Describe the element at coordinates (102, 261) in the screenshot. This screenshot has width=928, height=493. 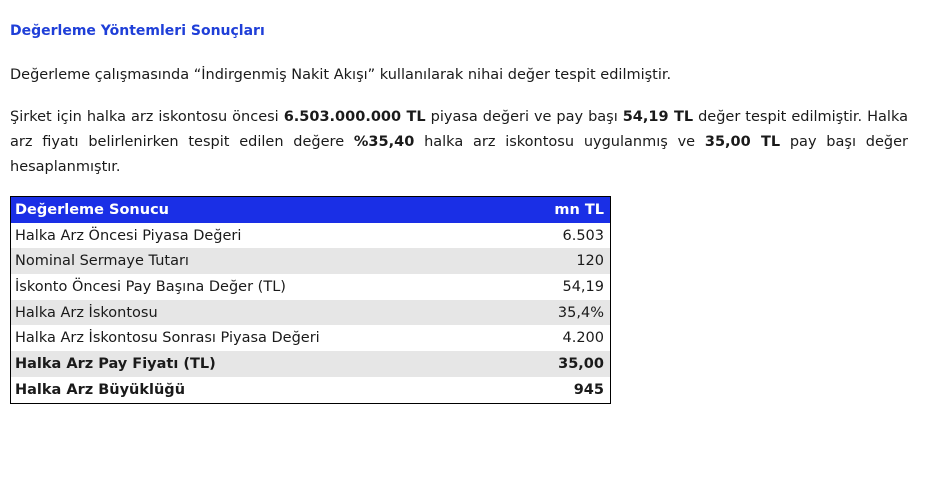
I see `row-label: Nominal Sermaye Tutarı` at that location.